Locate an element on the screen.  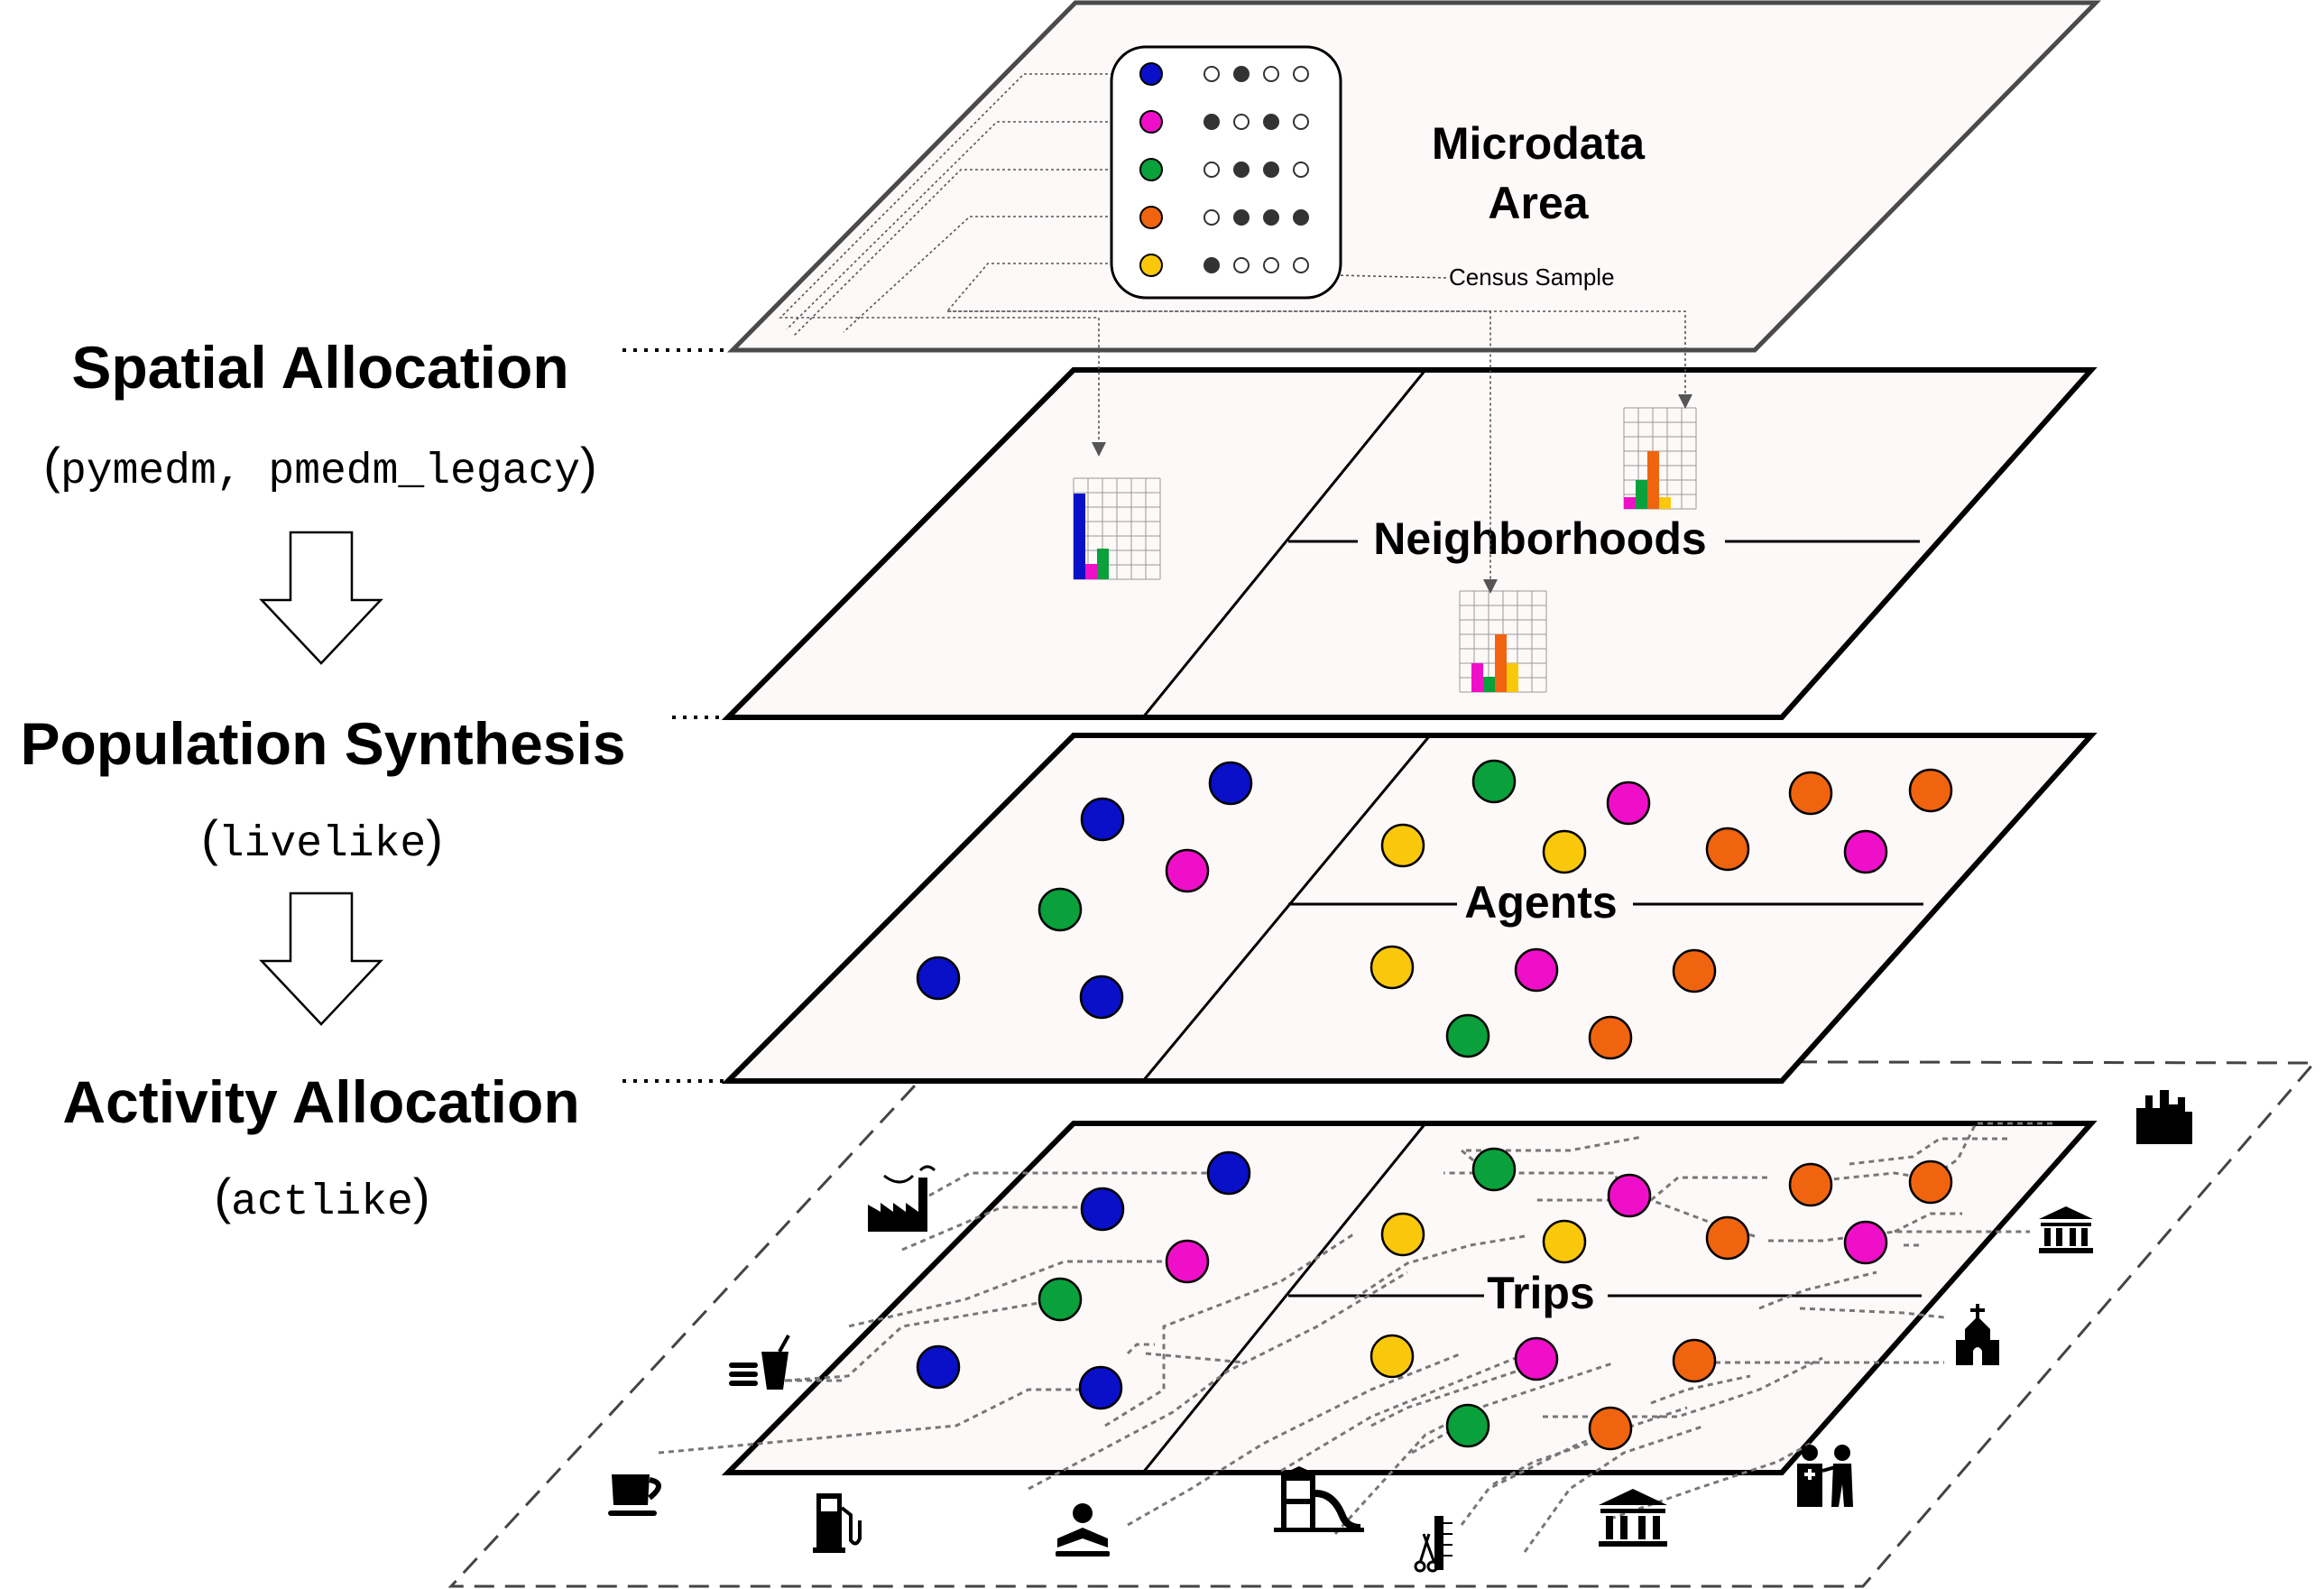
barber-icon is located at coordinates (1433, 1544).